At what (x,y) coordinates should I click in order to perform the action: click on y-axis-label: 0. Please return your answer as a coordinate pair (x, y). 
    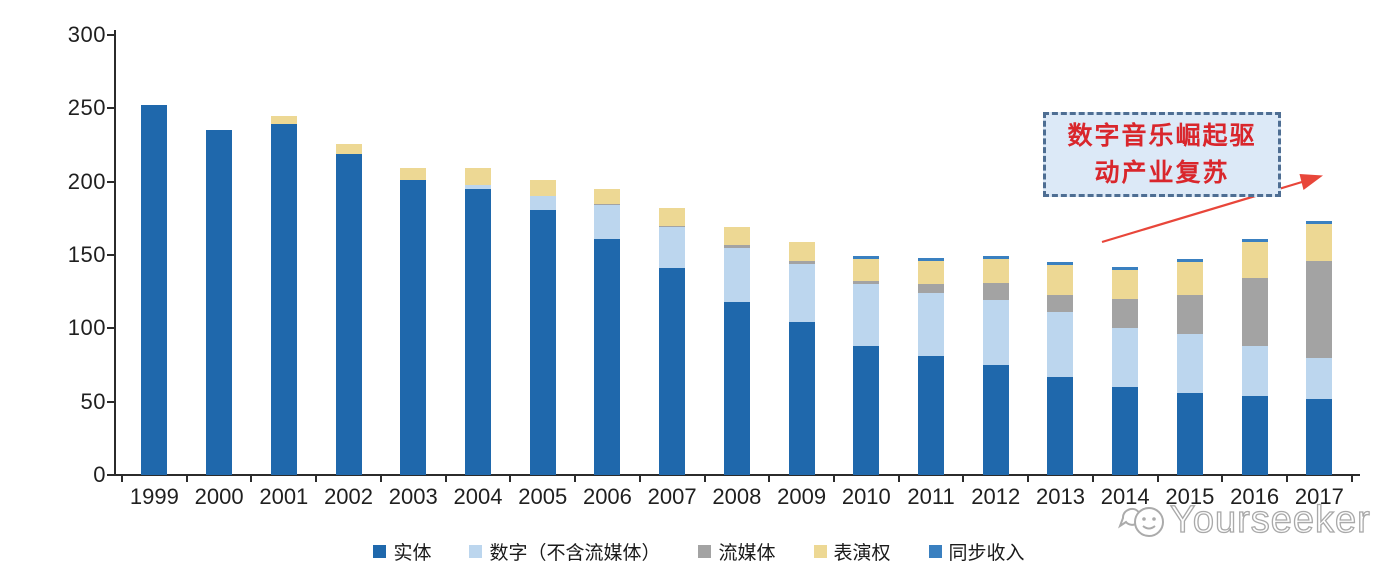
    Looking at the image, I should click on (99, 474).